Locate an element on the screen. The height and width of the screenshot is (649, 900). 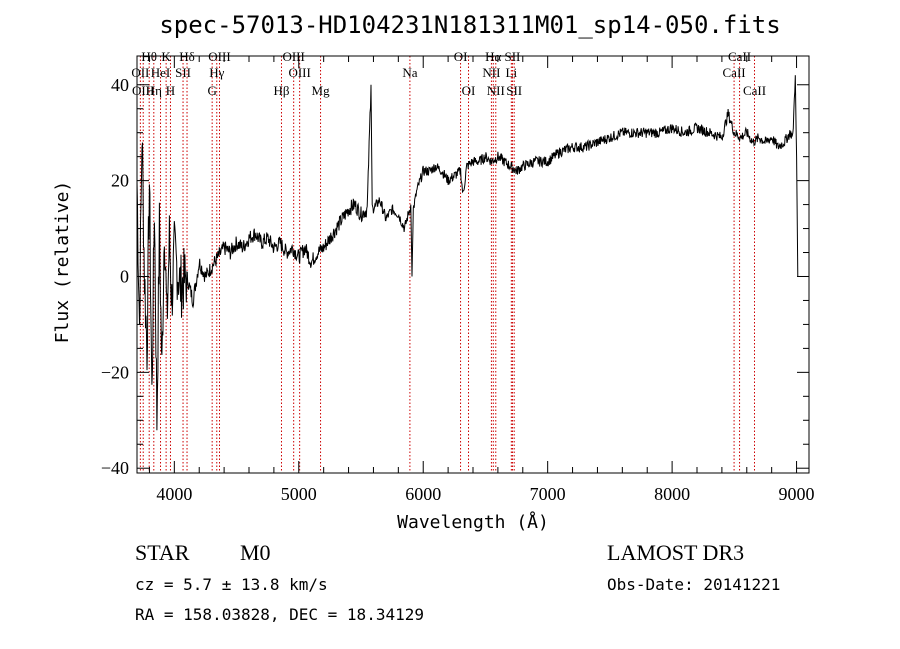
spectral-line-label: G is located at coordinates (211, 90).